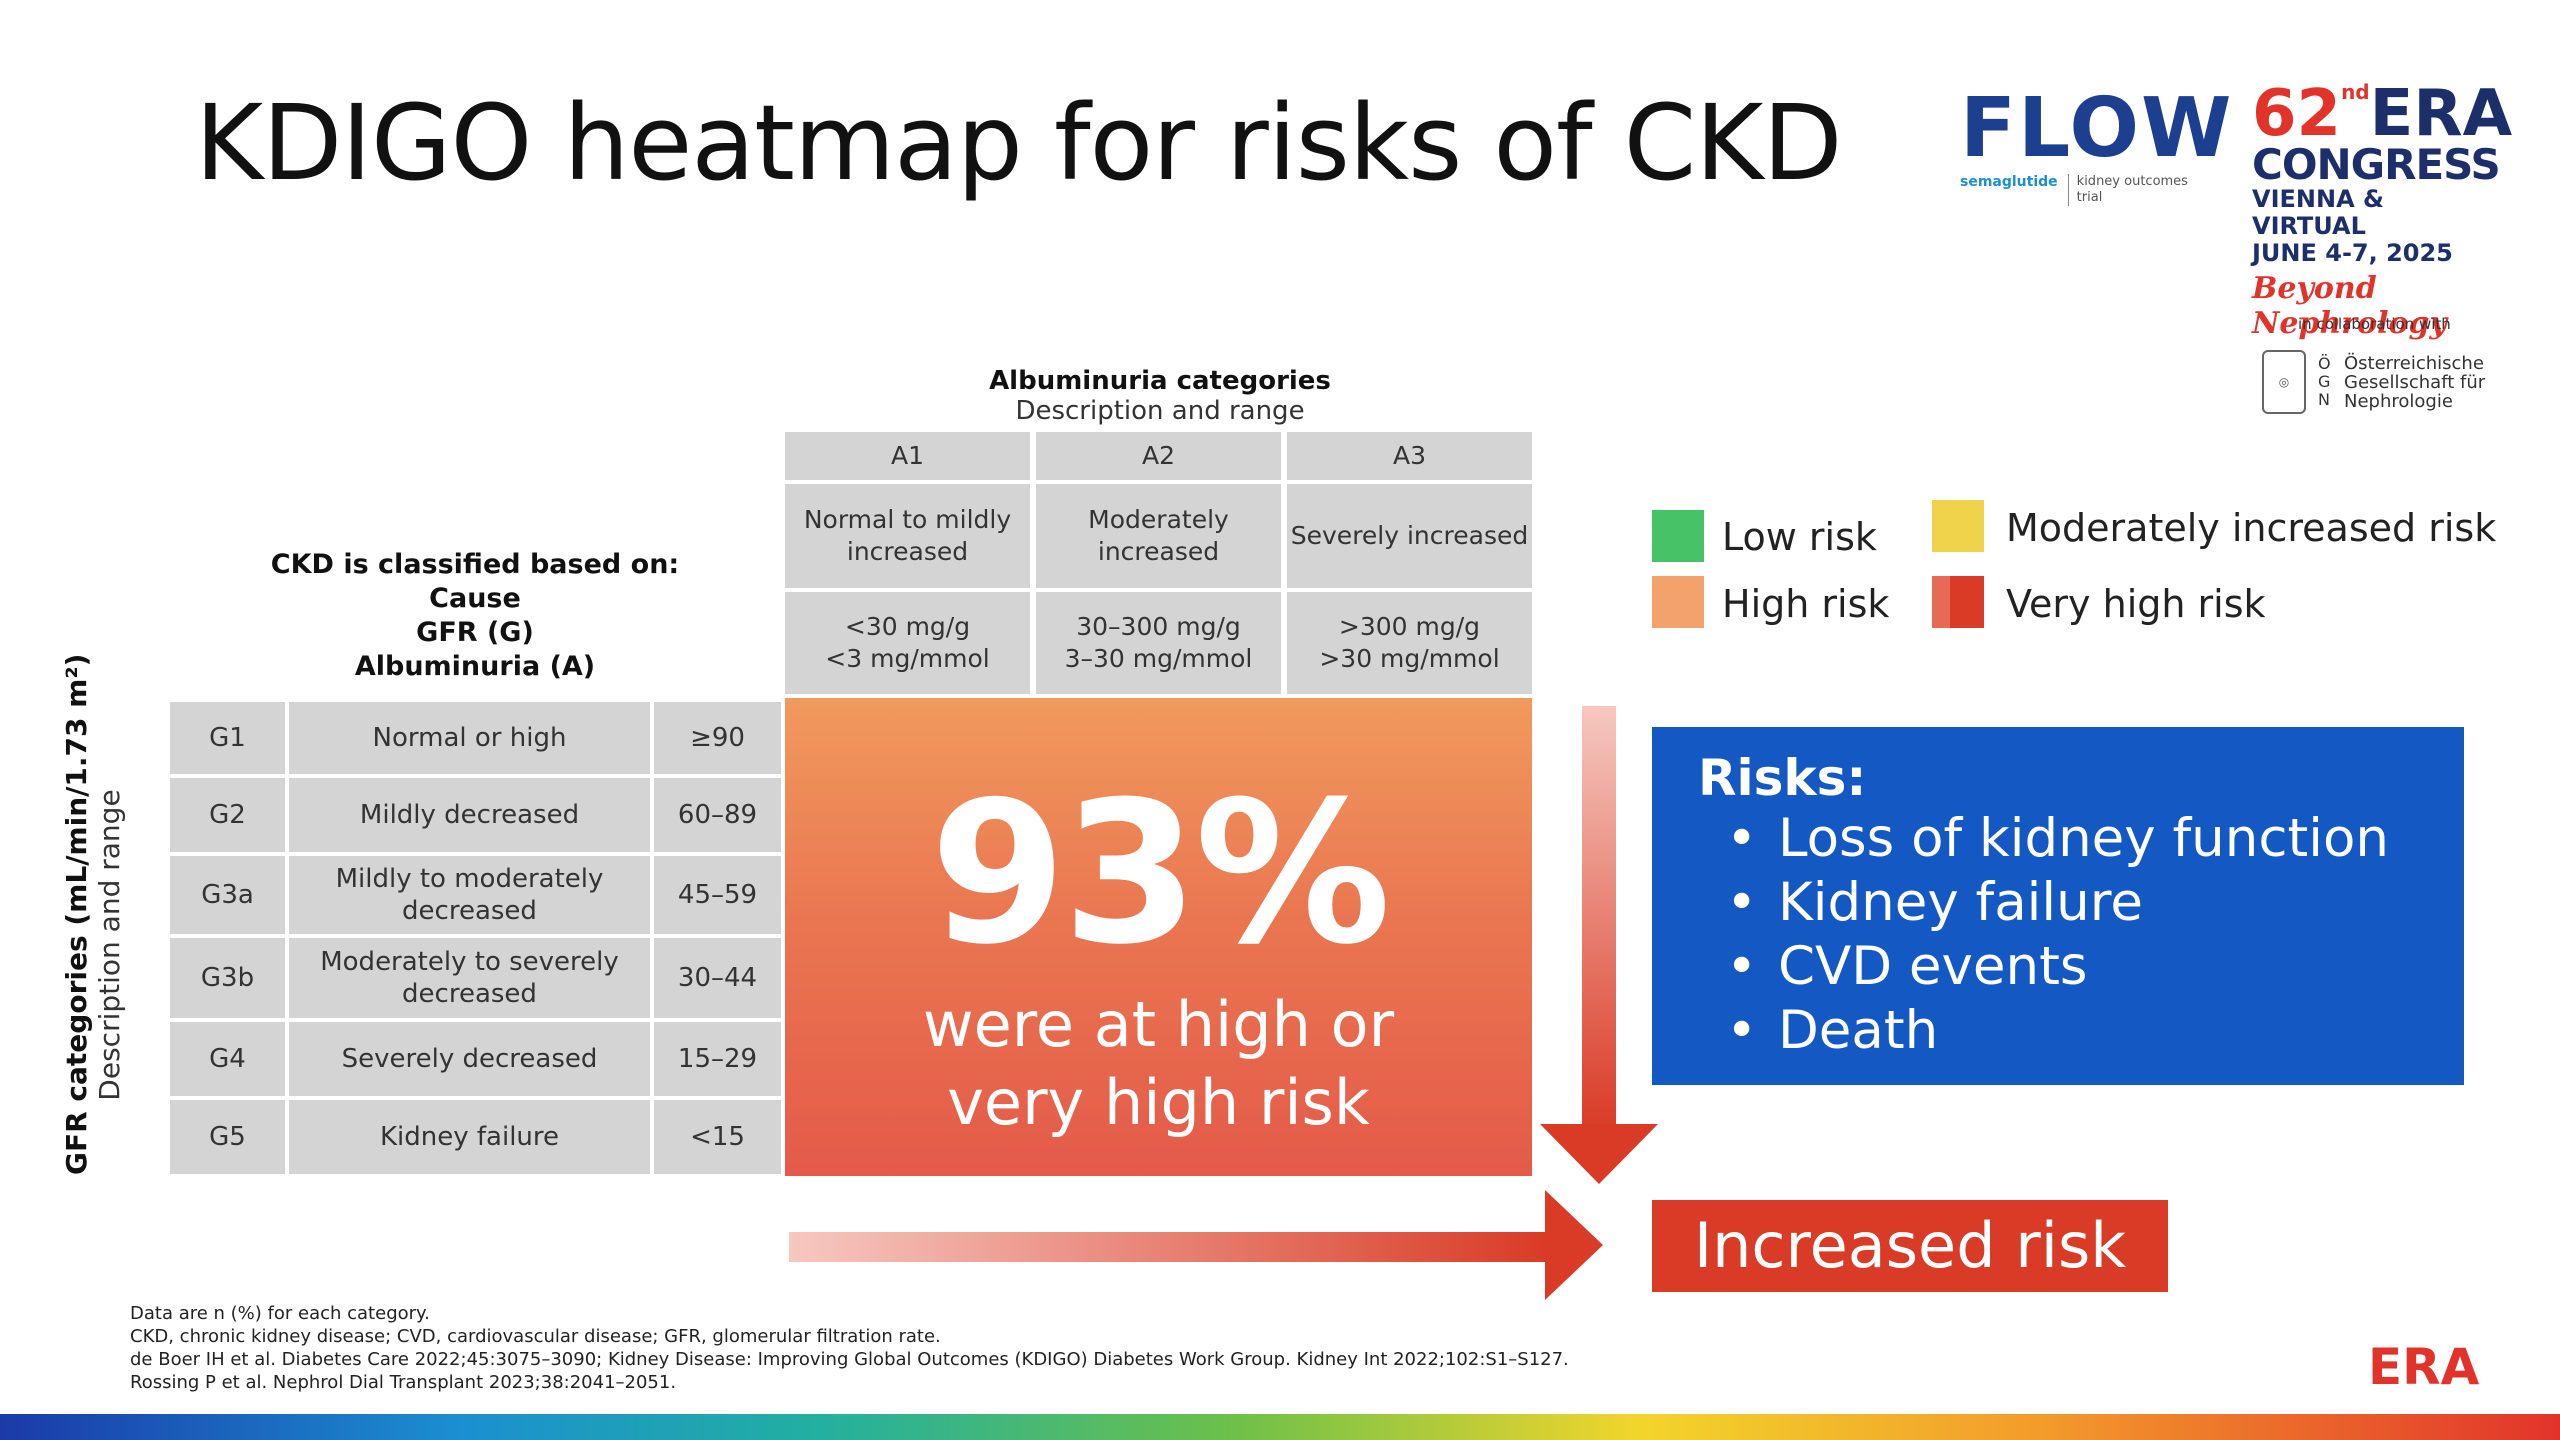 This screenshot has height=1440, width=2560. What do you see at coordinates (469, 978) in the screenshot?
I see `gfr-desc-g3b: Moderately to severely decreased` at bounding box center [469, 978].